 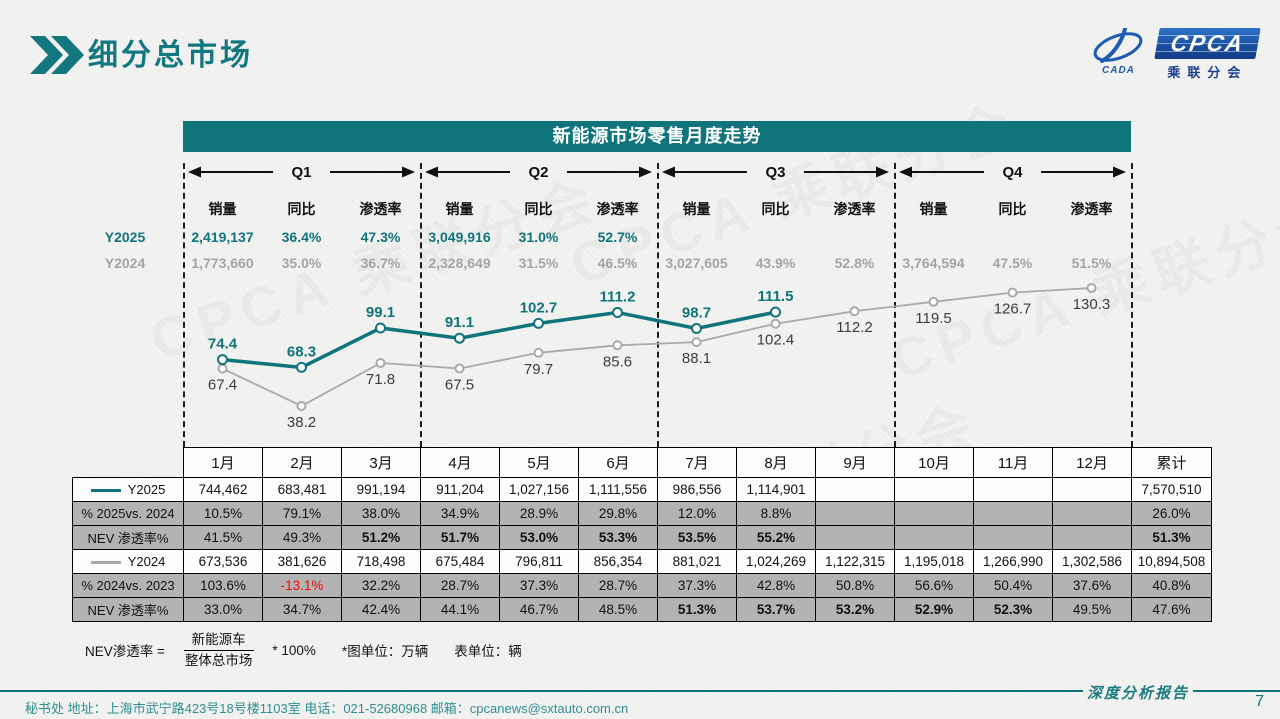 I want to click on page-title: 细分总市场, so click(x=170, y=55).